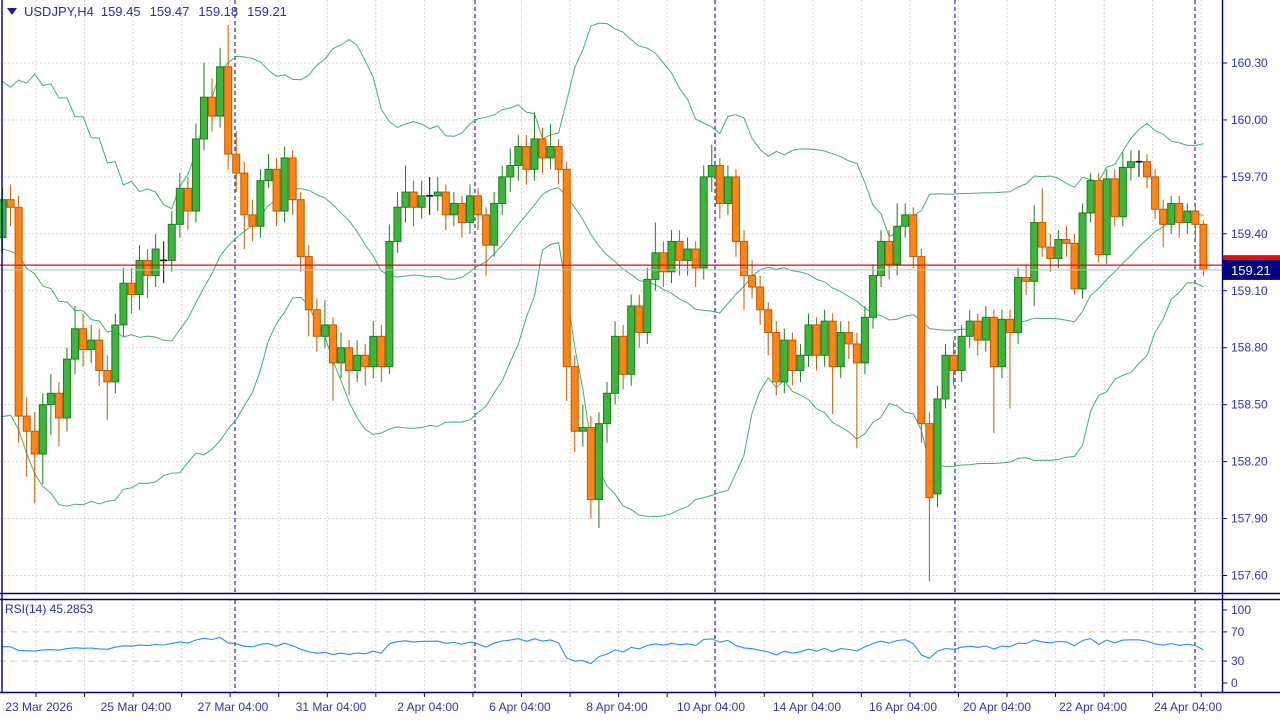 Image resolution: width=1280 pixels, height=720 pixels. What do you see at coordinates (194, 11) in the screenshot?
I see `ohlc-values: 159.45 159.47 159.18 159.21` at bounding box center [194, 11].